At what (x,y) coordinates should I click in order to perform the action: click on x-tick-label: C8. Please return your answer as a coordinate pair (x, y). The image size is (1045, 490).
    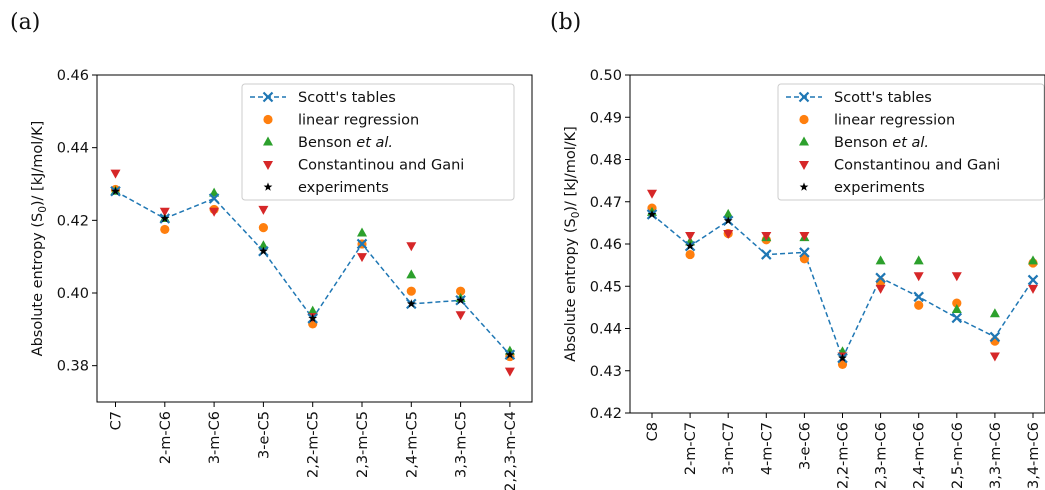
    Looking at the image, I should click on (653, 431).